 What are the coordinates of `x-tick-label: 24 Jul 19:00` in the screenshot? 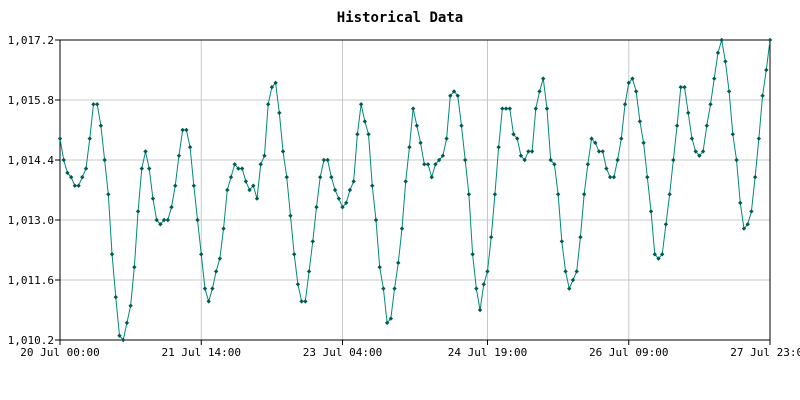 It's located at (487, 352).